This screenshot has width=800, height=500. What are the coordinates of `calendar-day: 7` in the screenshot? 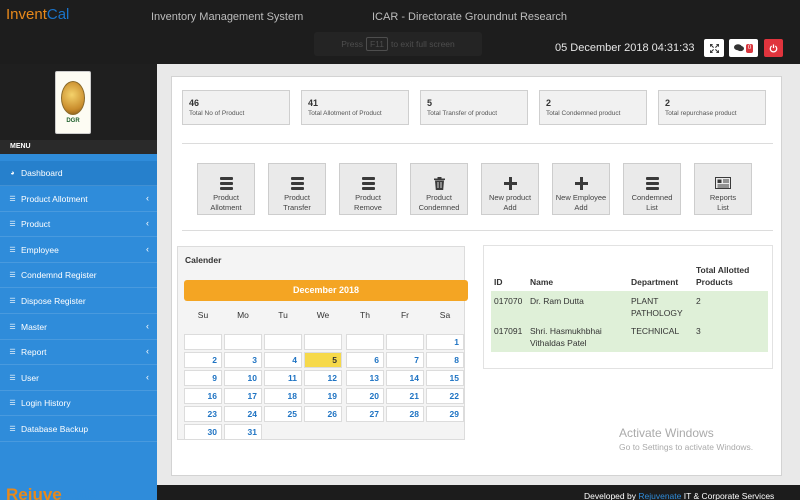 It's located at (405, 360).